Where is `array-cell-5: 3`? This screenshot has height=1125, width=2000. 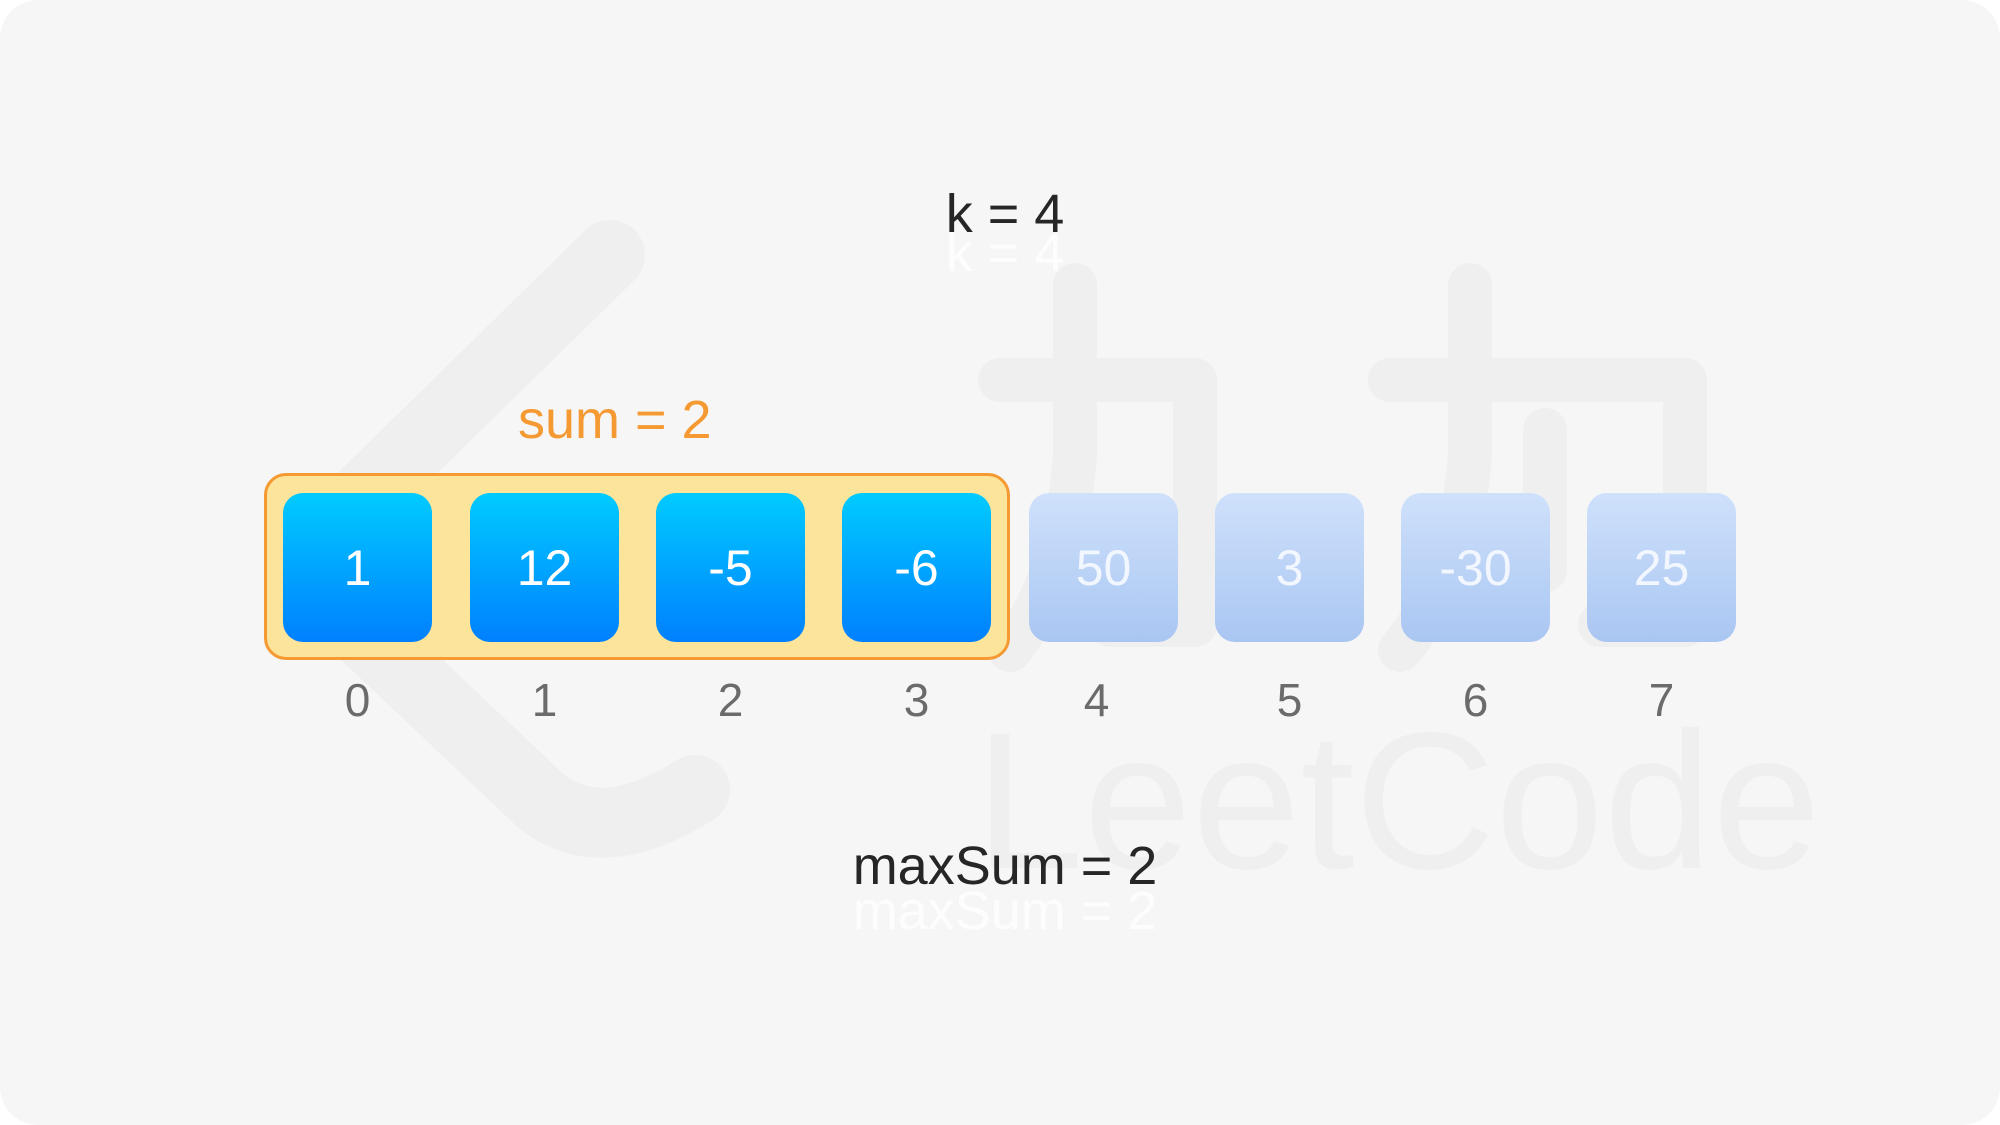
array-cell-5: 3 is located at coordinates (1289, 567).